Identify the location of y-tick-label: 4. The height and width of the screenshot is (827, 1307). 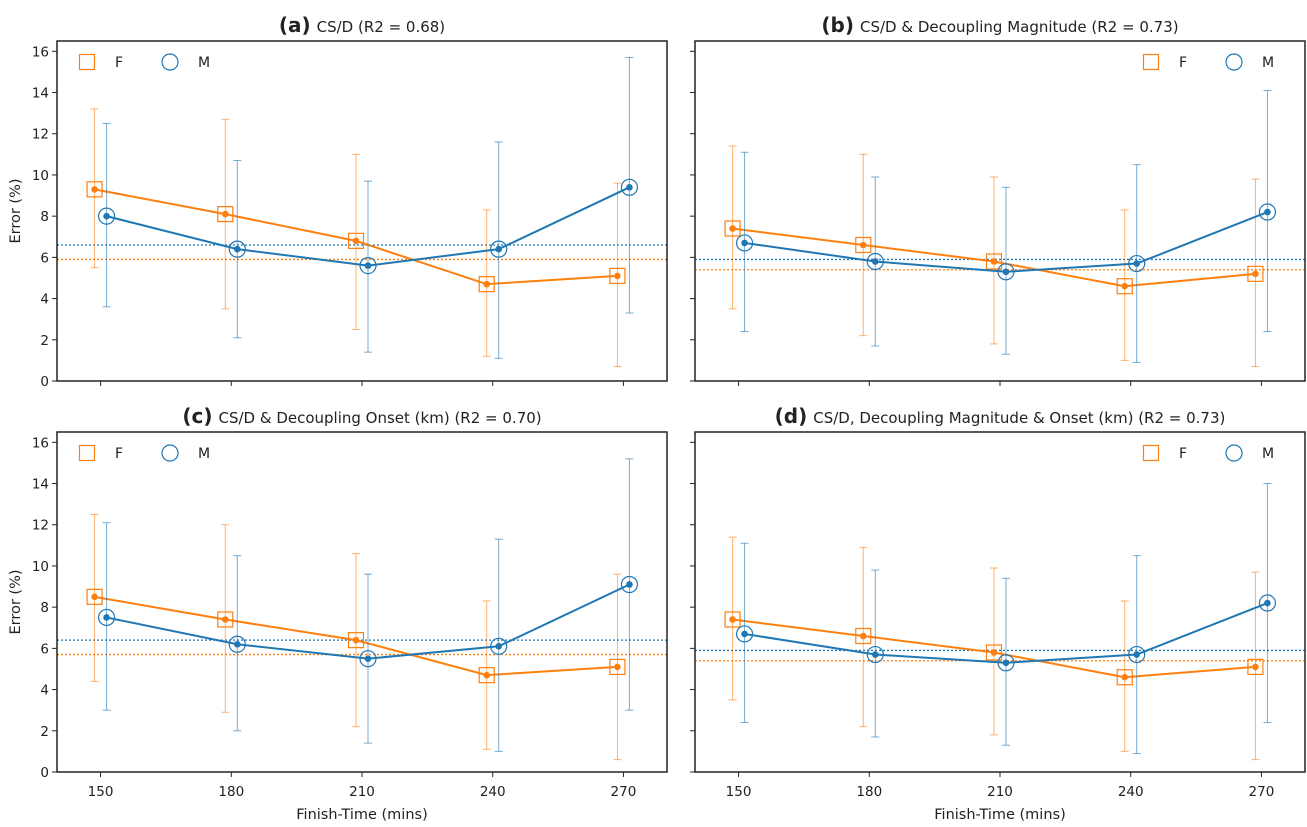
(44, 691).